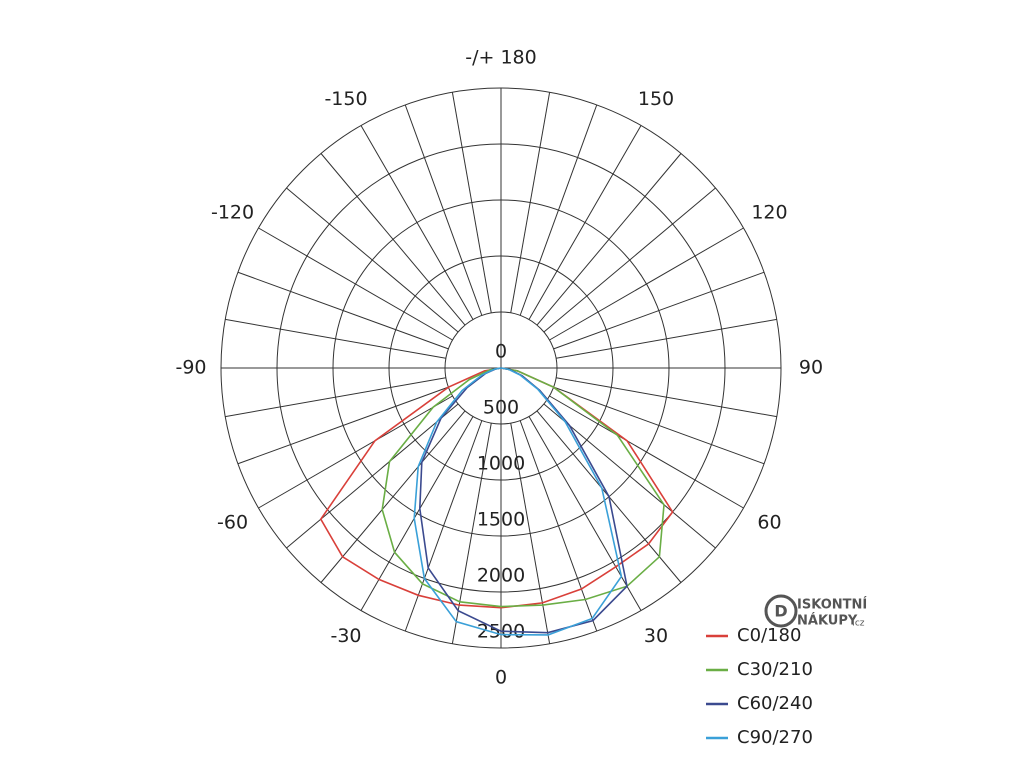  What do you see at coordinates (500, 58) in the screenshot?
I see `angle-label: -/+ 180` at bounding box center [500, 58].